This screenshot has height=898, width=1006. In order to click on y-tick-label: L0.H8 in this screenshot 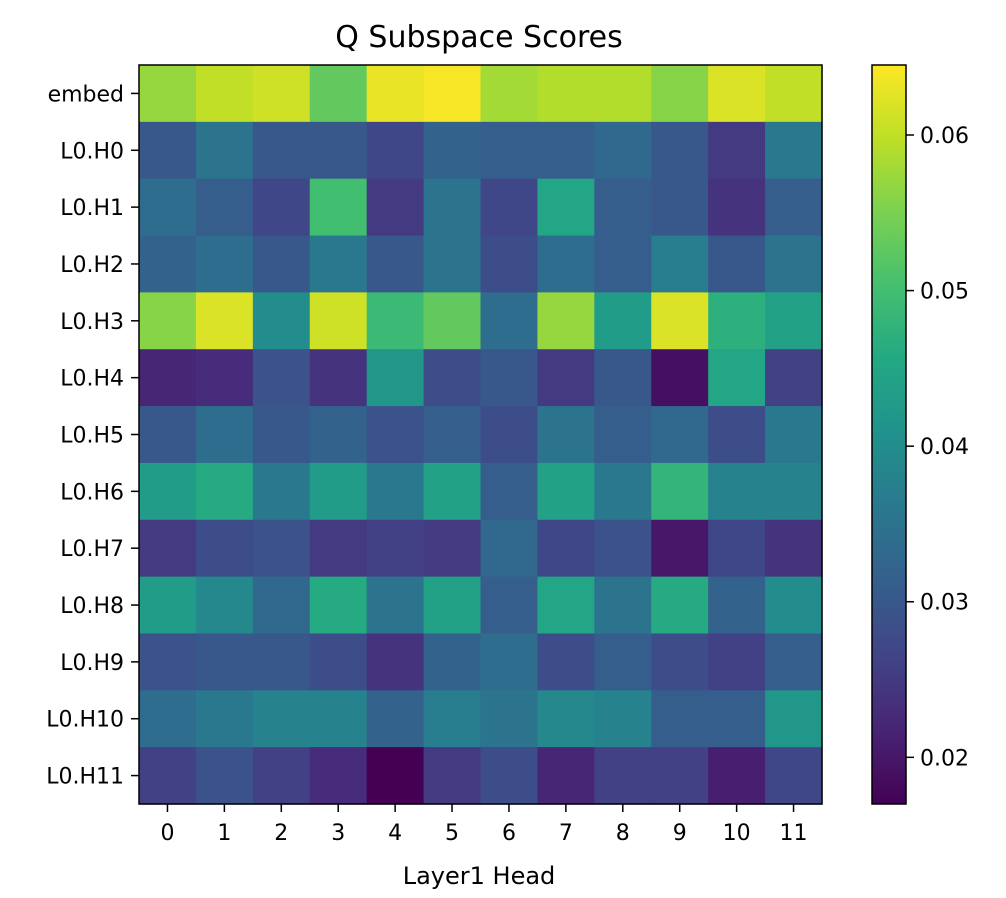, I will do `click(92, 606)`.